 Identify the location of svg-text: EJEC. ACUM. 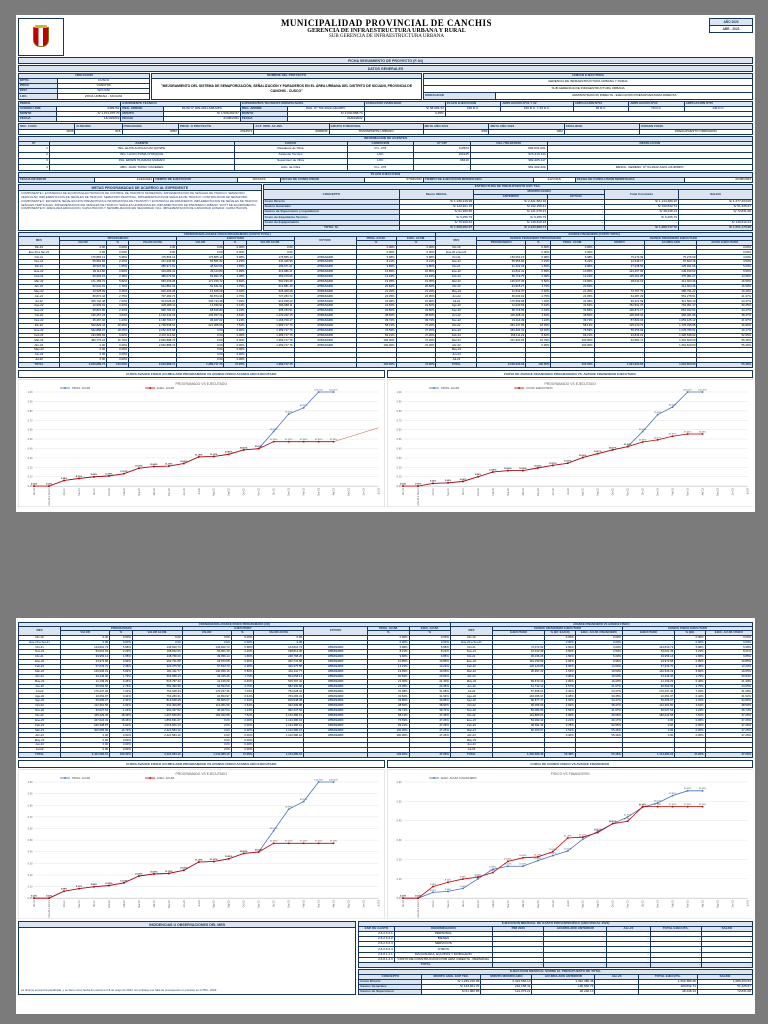
(165, 778).